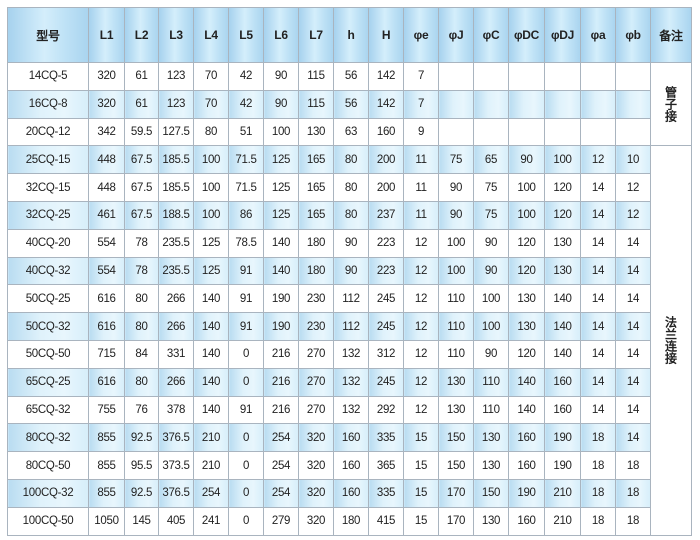  Describe the element at coordinates (633, 160) in the screenshot. I see `value-cell: 10` at that location.